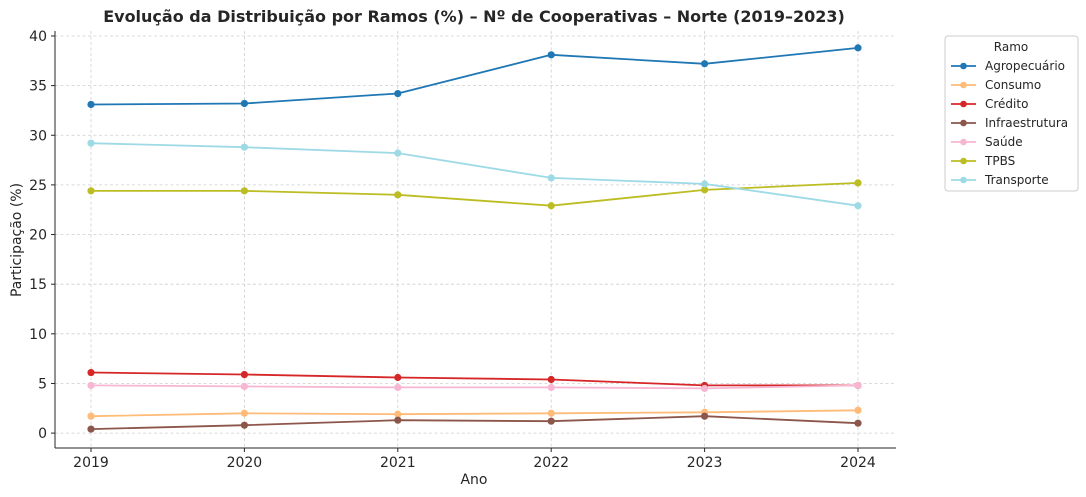 This screenshot has height=497, width=1086. What do you see at coordinates (858, 463) in the screenshot?
I see `x-tick-label: 2024` at bounding box center [858, 463].